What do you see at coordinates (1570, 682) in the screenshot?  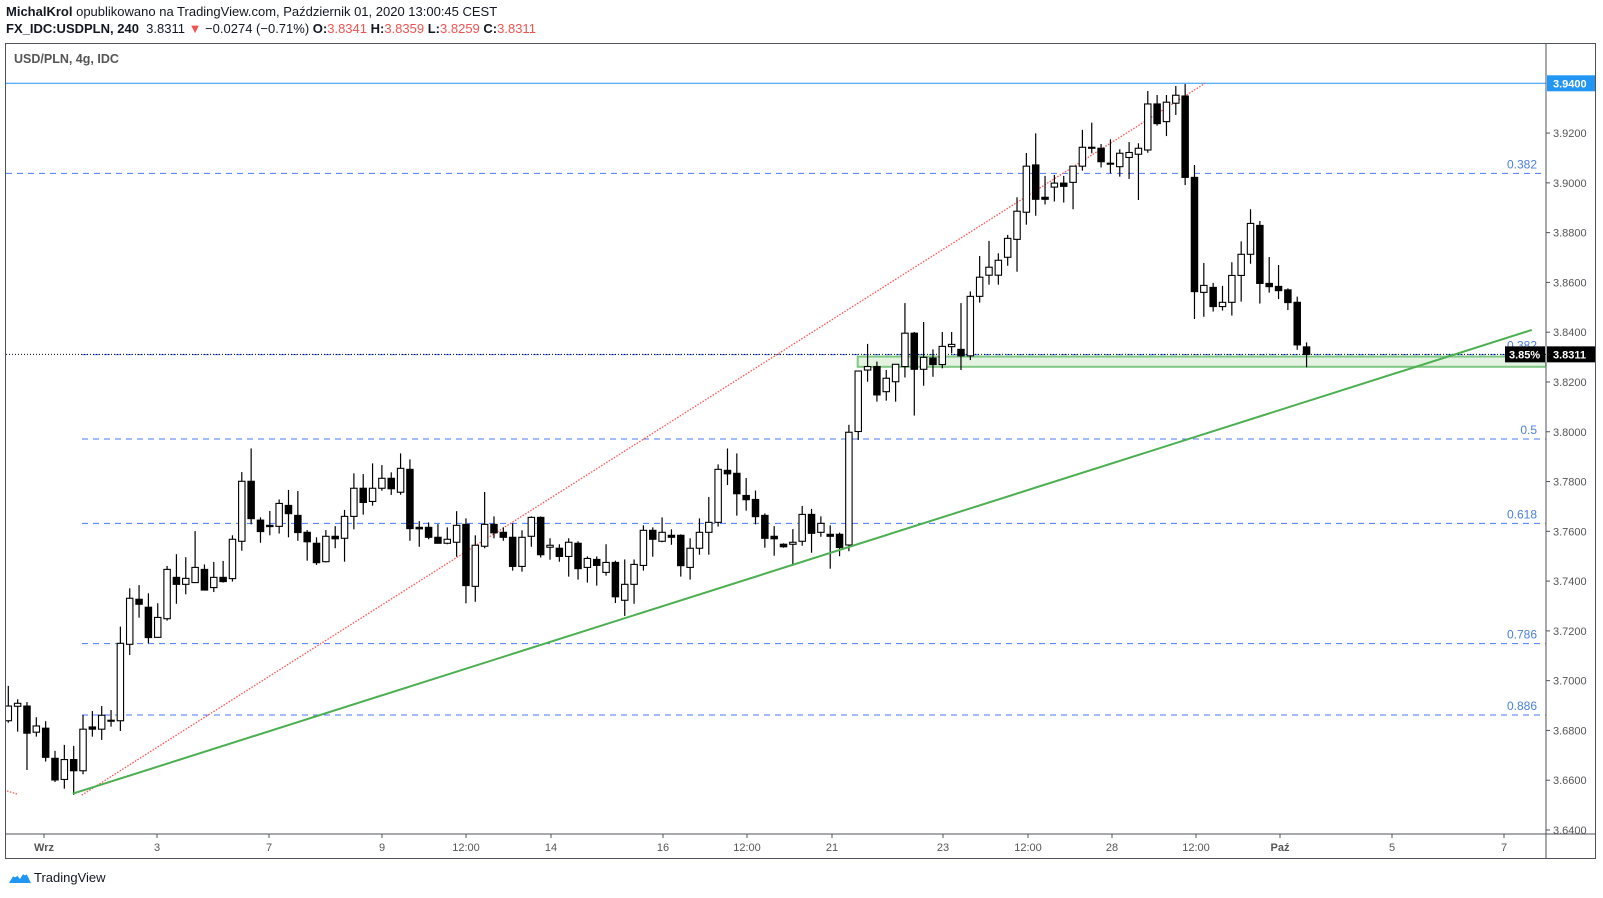 I see `price-axis-label: 3.7000` at bounding box center [1570, 682].